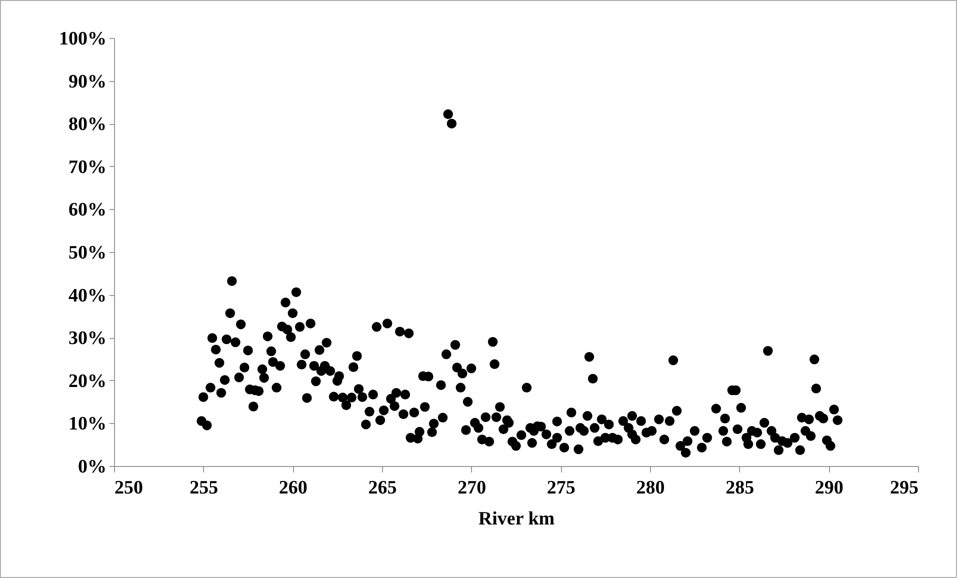 The width and height of the screenshot is (957, 578). I want to click on y-tick-label: 0%, so click(92, 467).